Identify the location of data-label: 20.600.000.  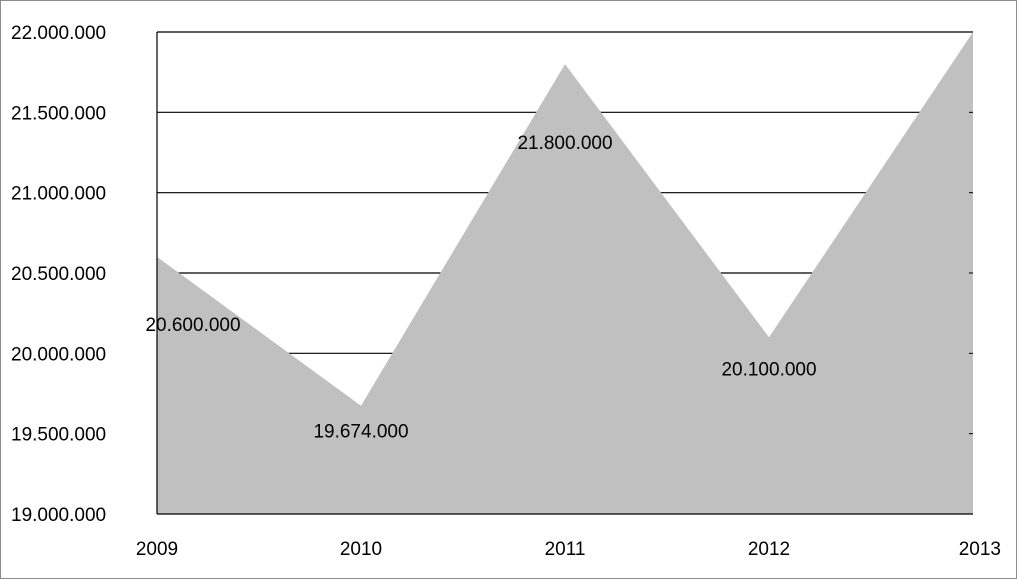
(192, 325).